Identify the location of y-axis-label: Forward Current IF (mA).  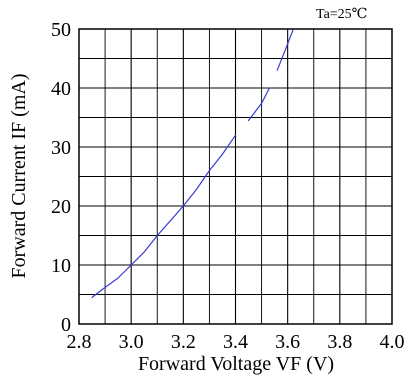
(19, 176).